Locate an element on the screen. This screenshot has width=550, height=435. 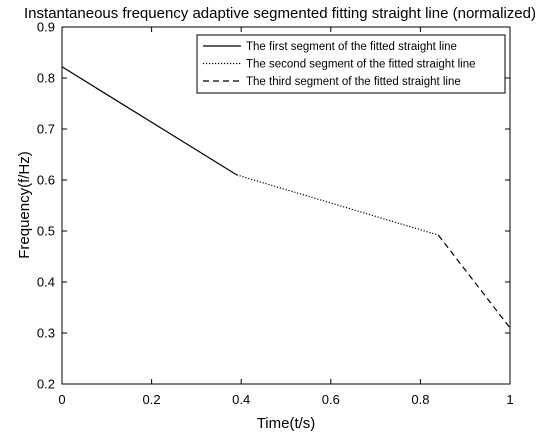
y-tick-label: 0.3 is located at coordinates (46, 333).